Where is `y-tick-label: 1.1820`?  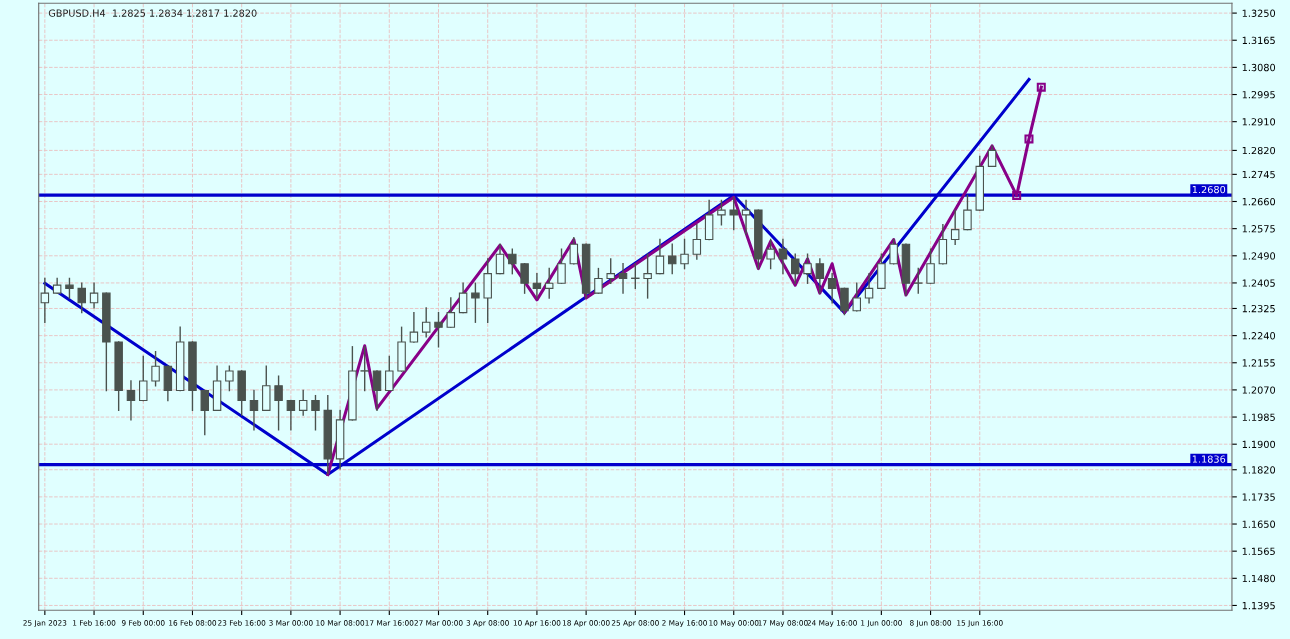
y-tick-label: 1.1820 is located at coordinates (1259, 470).